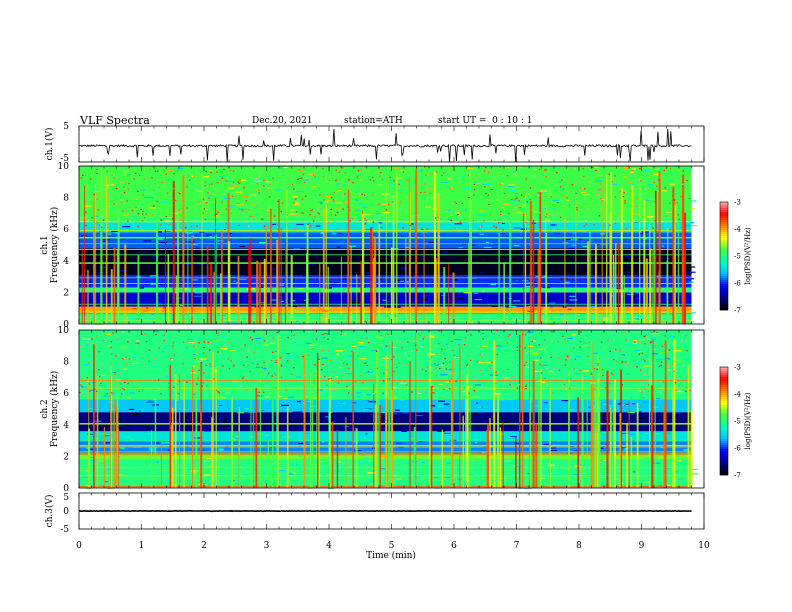  What do you see at coordinates (735, 257) in the screenshot?
I see `ch1-colorbar: -3-4-5-6-7 log(PSD)(V²/Hz)` at bounding box center [735, 257].